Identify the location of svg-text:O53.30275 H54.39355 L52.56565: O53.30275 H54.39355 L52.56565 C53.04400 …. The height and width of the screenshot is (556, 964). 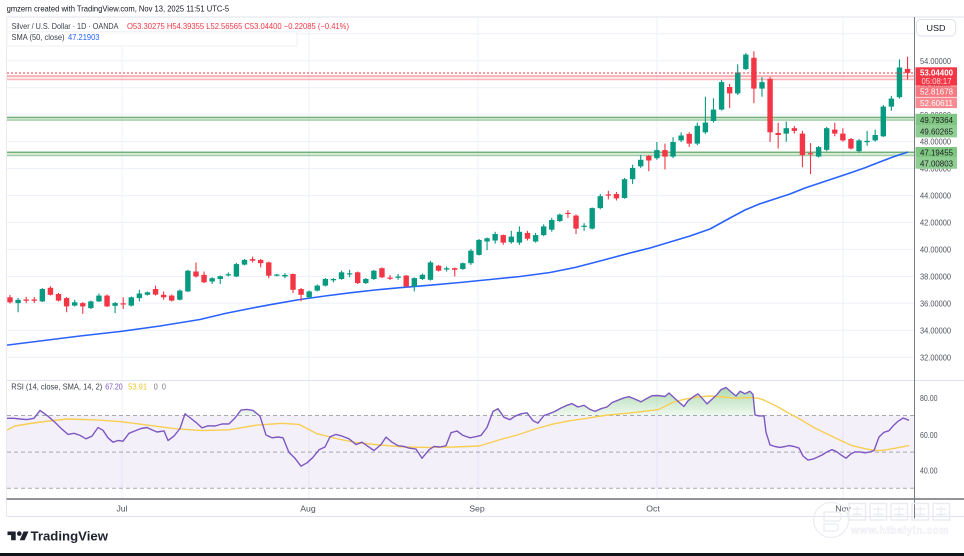
(238, 26).